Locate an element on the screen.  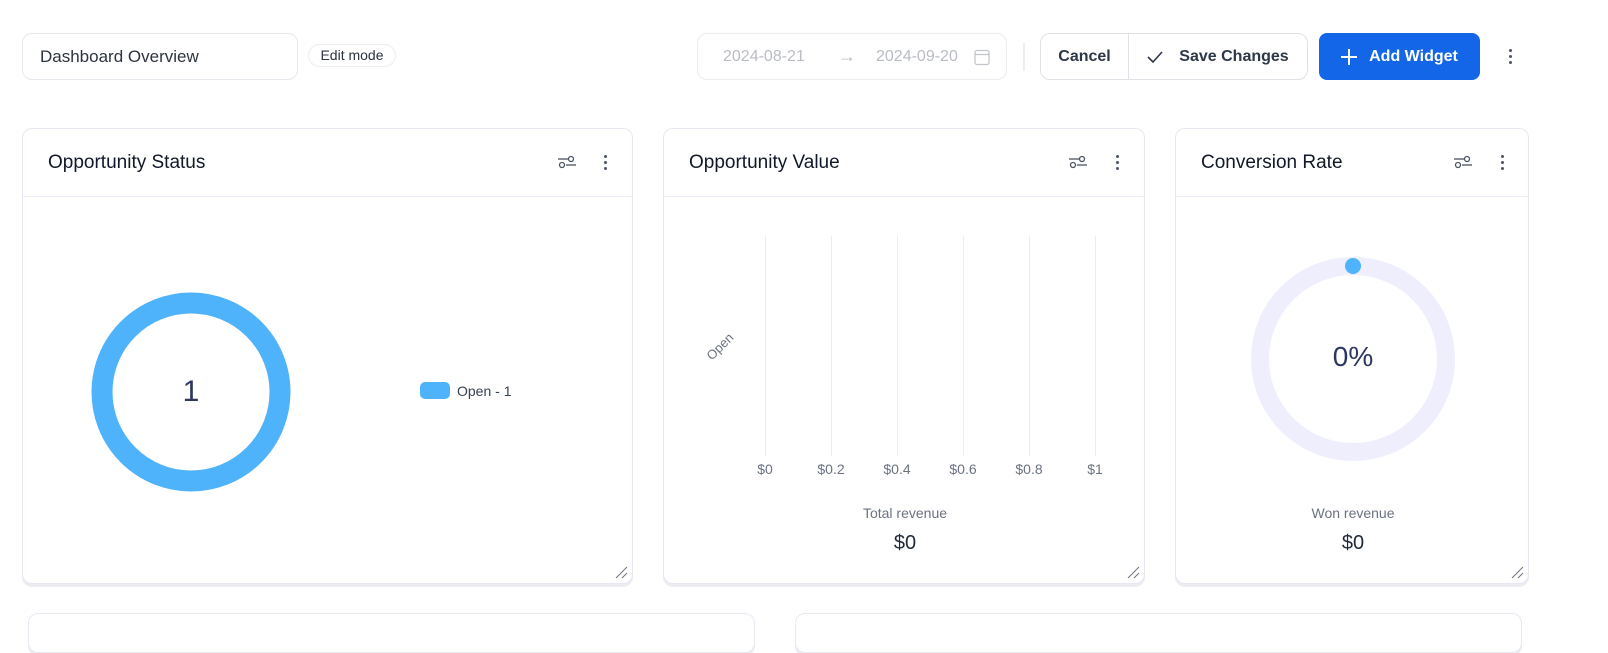
dashboard-name-input: Dashboard Overview is located at coordinates (160, 56).